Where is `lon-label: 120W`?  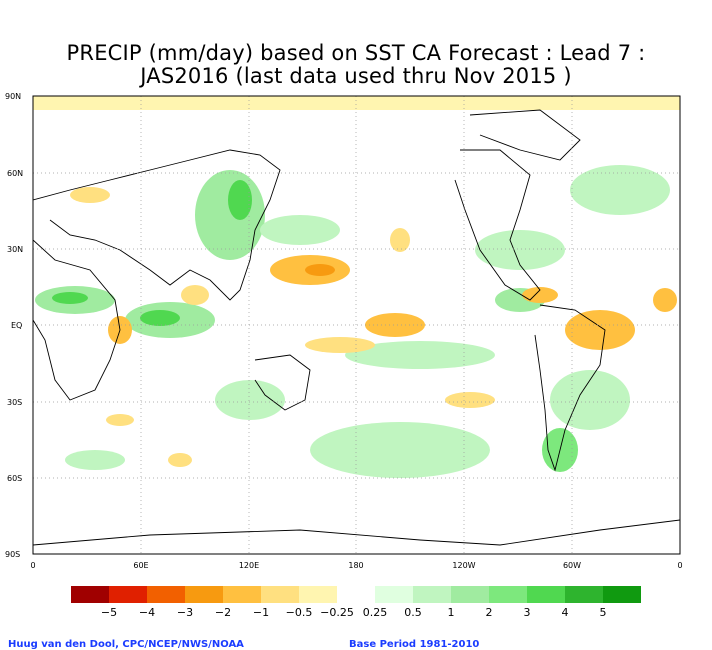 lon-label: 120W is located at coordinates (463, 565).